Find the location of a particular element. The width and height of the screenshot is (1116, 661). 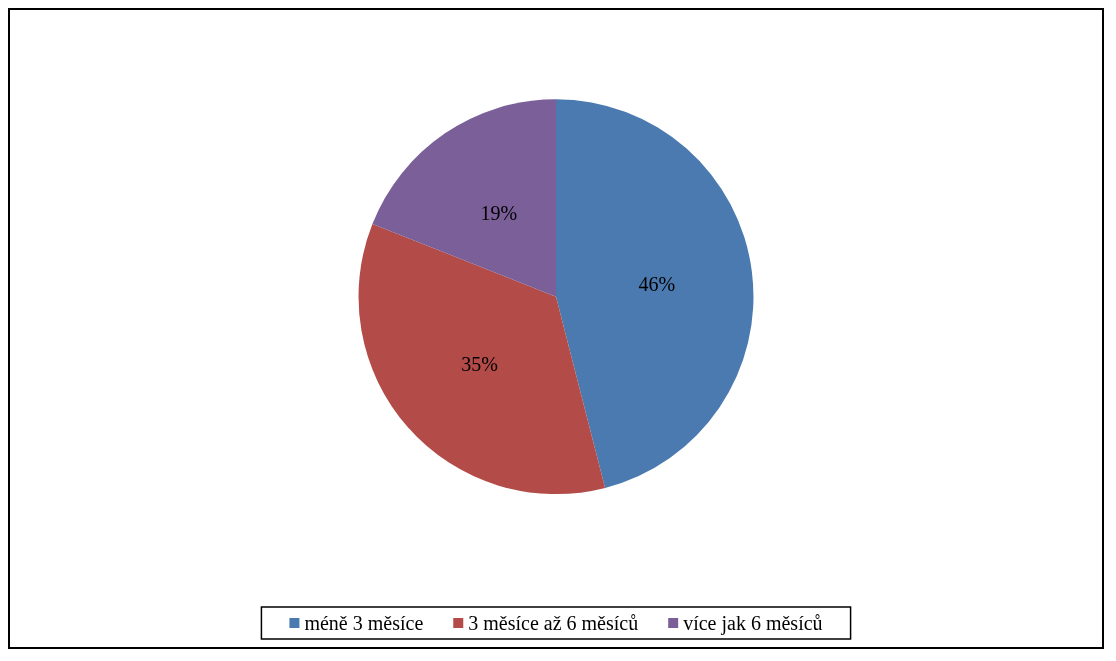

legend-label: více jak 6 měsíců is located at coordinates (753, 623).